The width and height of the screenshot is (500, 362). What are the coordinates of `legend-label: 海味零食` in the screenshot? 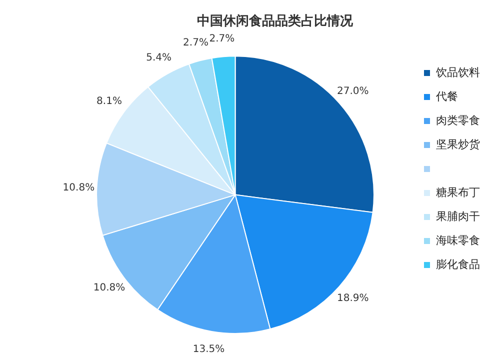 It's located at (458, 240).